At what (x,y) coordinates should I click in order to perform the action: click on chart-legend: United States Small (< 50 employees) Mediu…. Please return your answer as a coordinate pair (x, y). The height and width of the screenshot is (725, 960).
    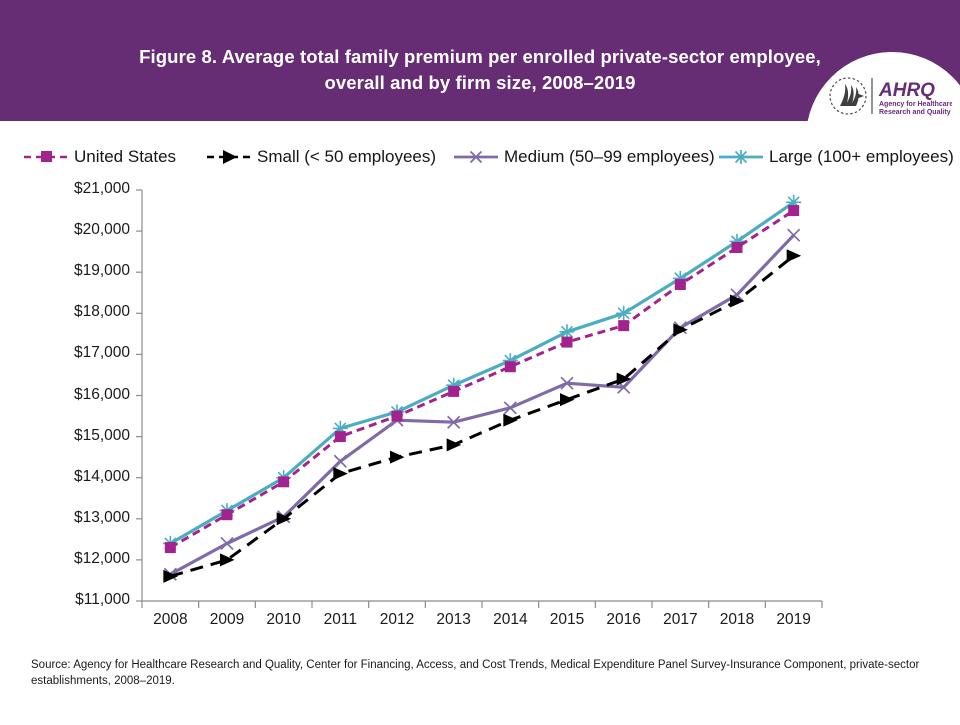
    Looking at the image, I should click on (480, 157).